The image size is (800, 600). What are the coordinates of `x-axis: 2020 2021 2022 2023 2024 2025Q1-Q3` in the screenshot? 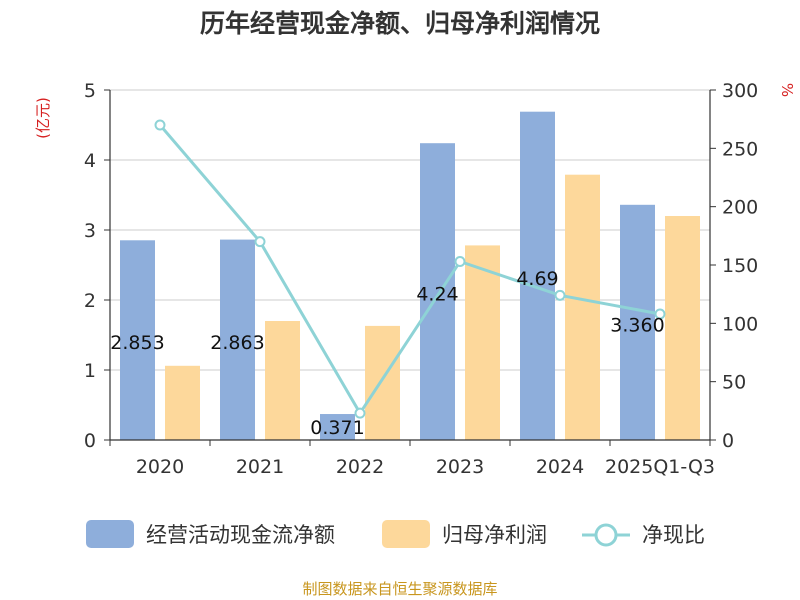 It's located at (412, 458).